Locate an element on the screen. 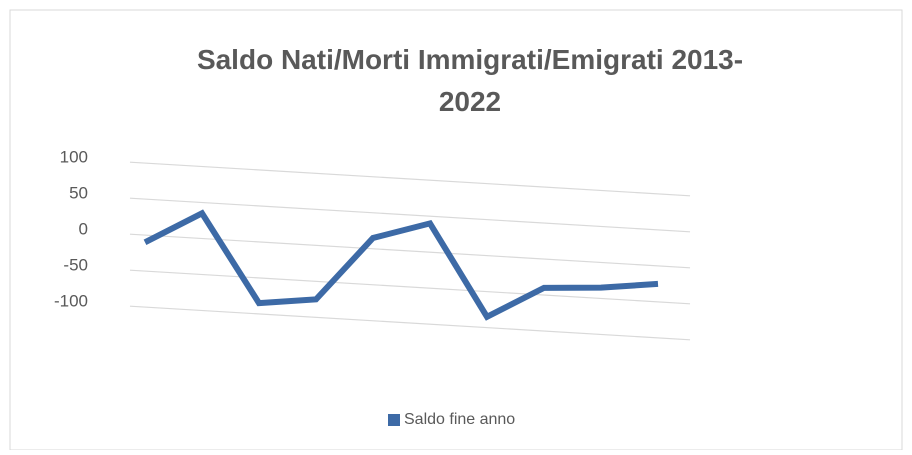 The width and height of the screenshot is (912, 455). title-line: 2022 is located at coordinates (470, 101).